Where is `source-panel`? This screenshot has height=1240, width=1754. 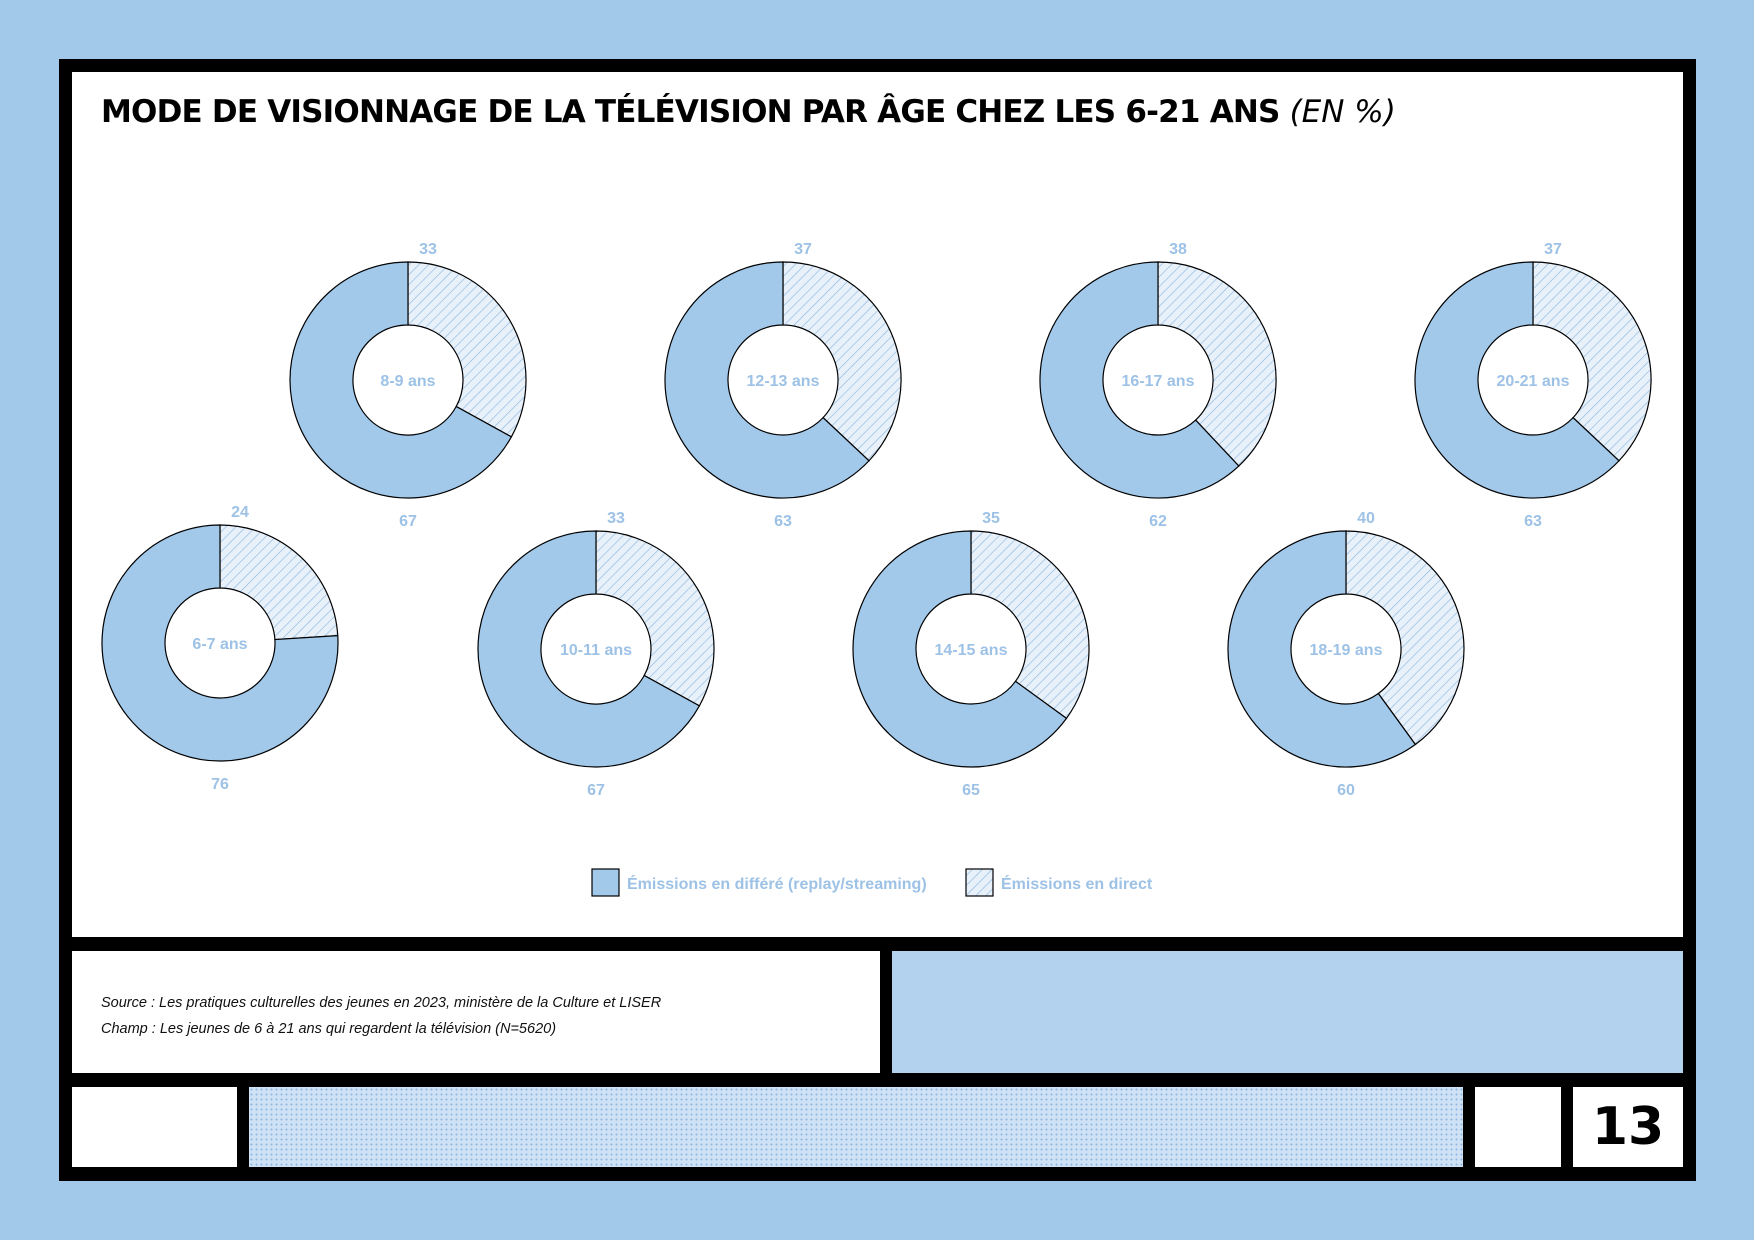 source-panel is located at coordinates (476, 1012).